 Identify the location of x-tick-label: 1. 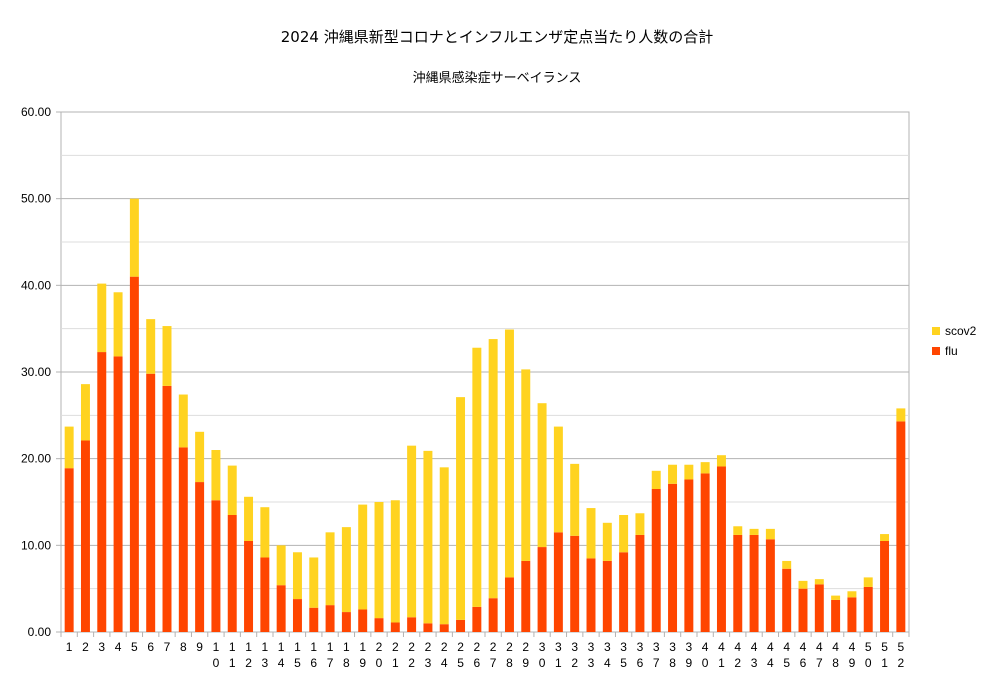
(69, 647).